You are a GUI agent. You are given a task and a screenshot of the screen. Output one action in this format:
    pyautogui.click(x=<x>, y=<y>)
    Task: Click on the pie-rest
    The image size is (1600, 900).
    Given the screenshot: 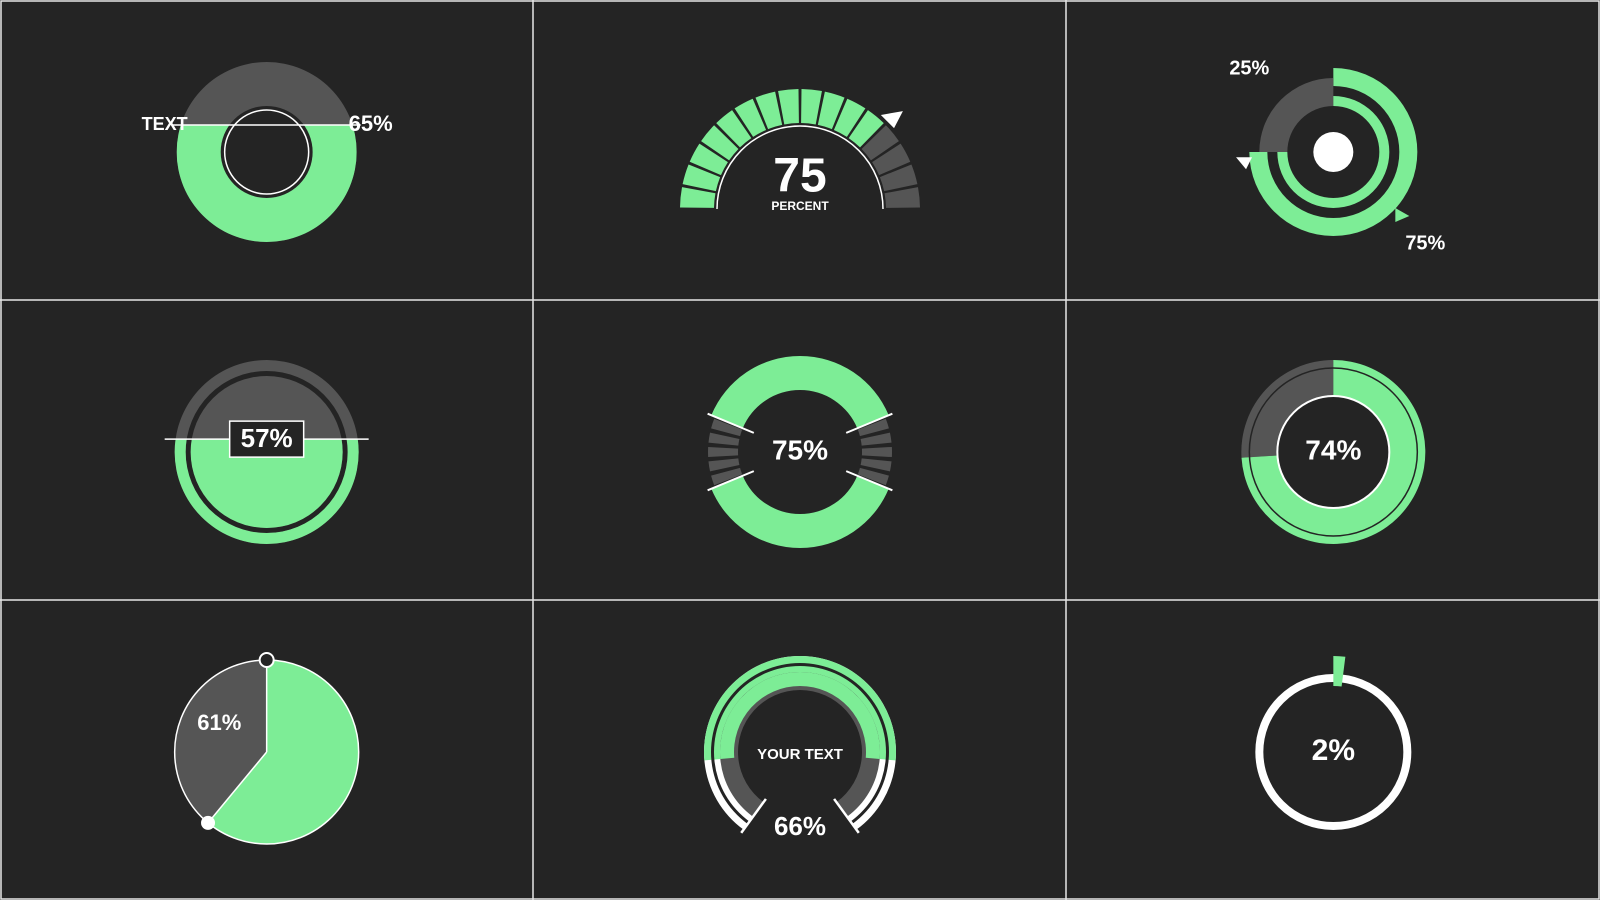 What is the action you would take?
    pyautogui.click(x=220, y=741)
    